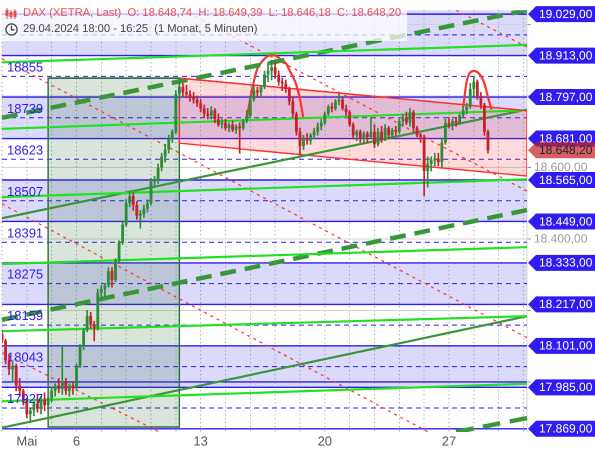 The image size is (595, 450). Describe the element at coordinates (566, 304) in the screenshot. I see `ref-line-label: 18.217,00` at that location.